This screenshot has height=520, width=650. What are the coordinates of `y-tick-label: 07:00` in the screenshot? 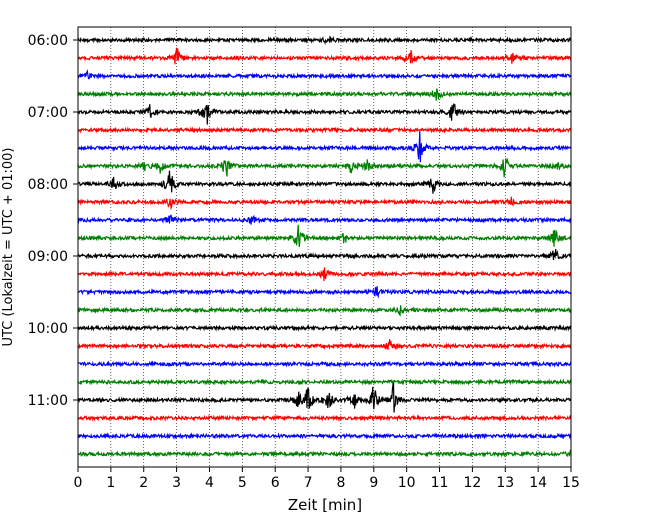 It's located at (48, 113).